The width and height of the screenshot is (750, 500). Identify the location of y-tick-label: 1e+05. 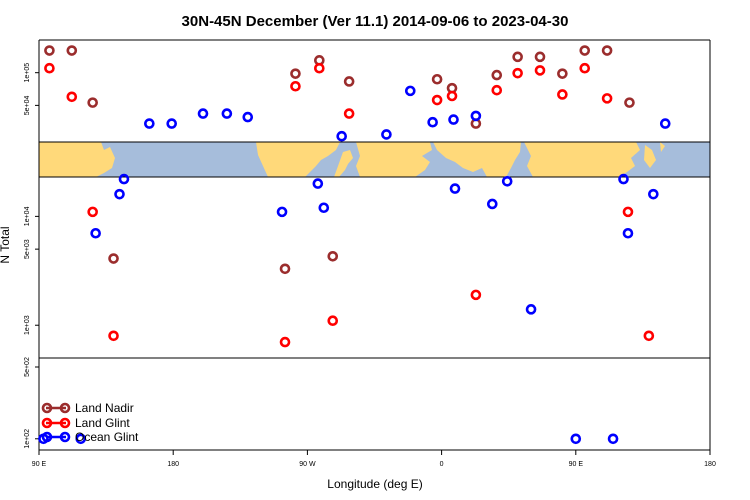
(27, 73).